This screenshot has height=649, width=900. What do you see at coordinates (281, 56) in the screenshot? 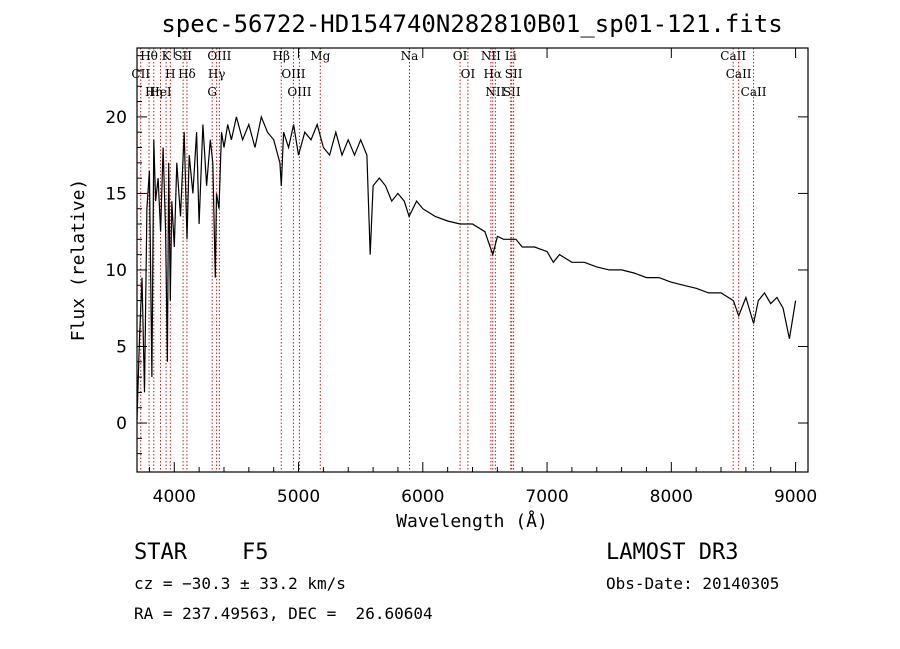
I see `emission-line-label-11: Hβ` at bounding box center [281, 56].